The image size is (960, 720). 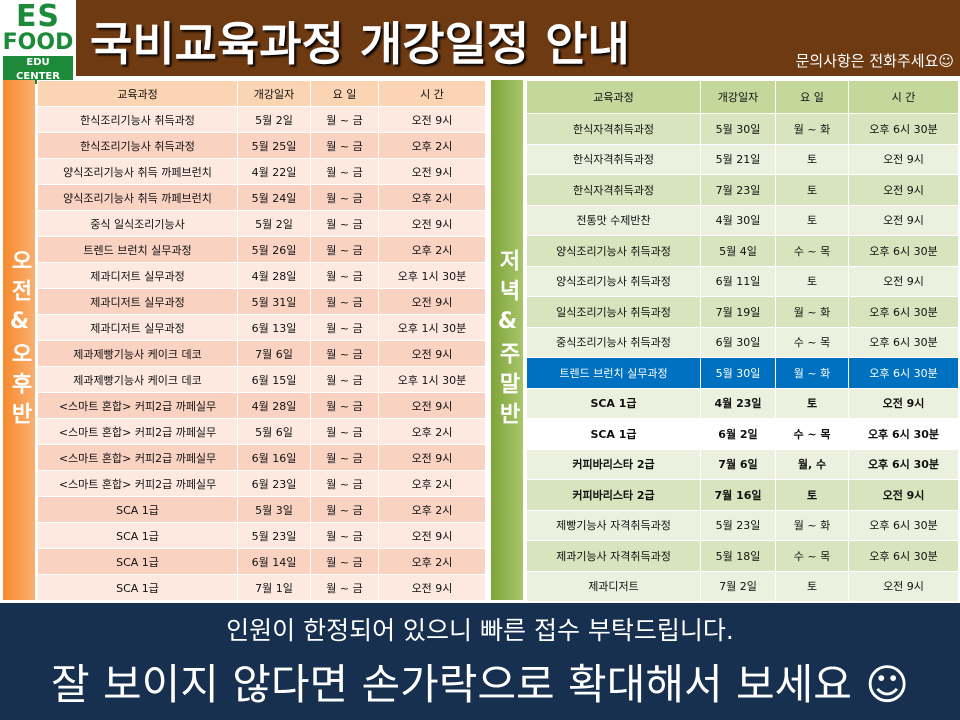 I want to click on row: SCA 1급 4월 23일 토 오전 9시, so click(x=742, y=403).